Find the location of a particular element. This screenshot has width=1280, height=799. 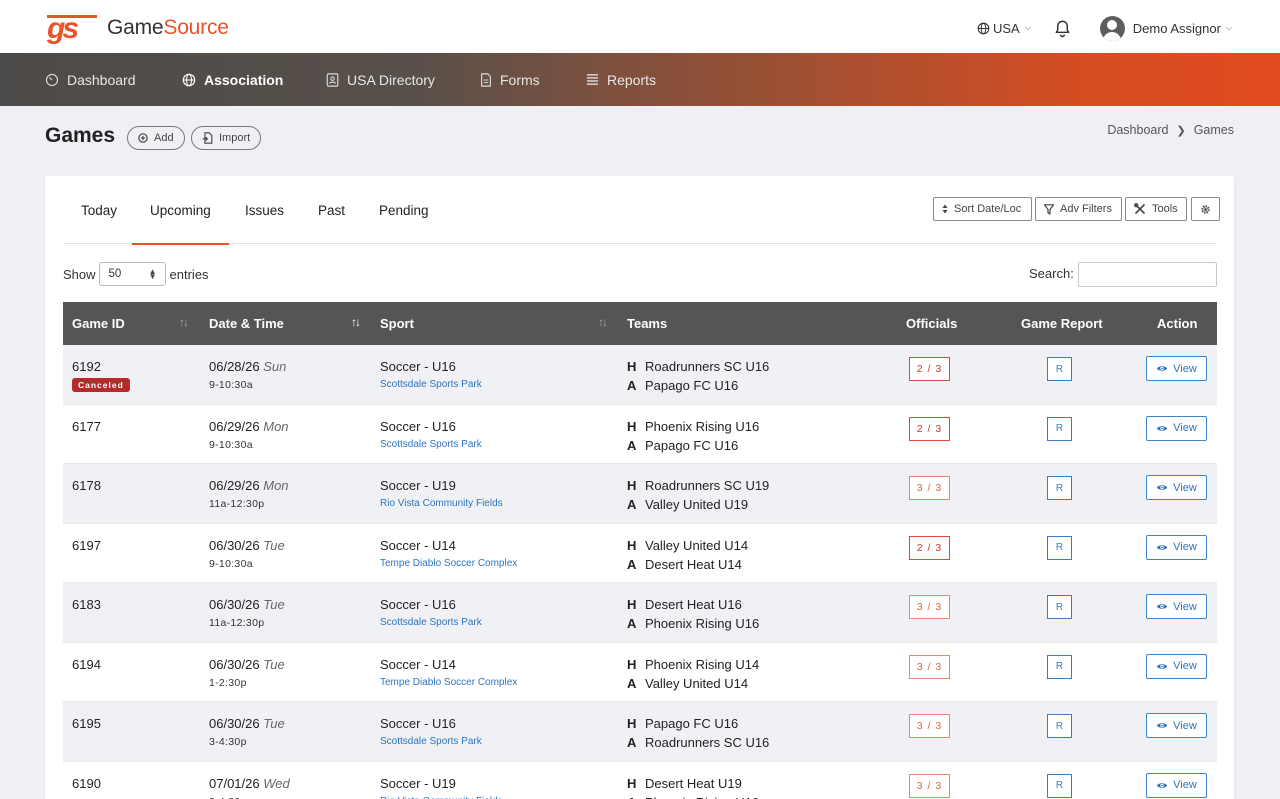

notifications-button is located at coordinates (1062, 28).